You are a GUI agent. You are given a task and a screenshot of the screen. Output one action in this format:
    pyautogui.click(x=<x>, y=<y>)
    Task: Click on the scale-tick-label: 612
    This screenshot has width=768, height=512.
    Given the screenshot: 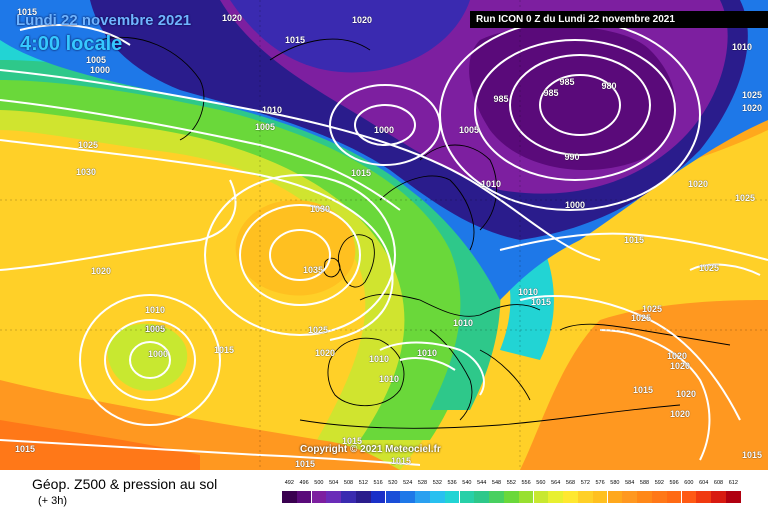 What is the action you would take?
    pyautogui.click(x=733, y=483)
    